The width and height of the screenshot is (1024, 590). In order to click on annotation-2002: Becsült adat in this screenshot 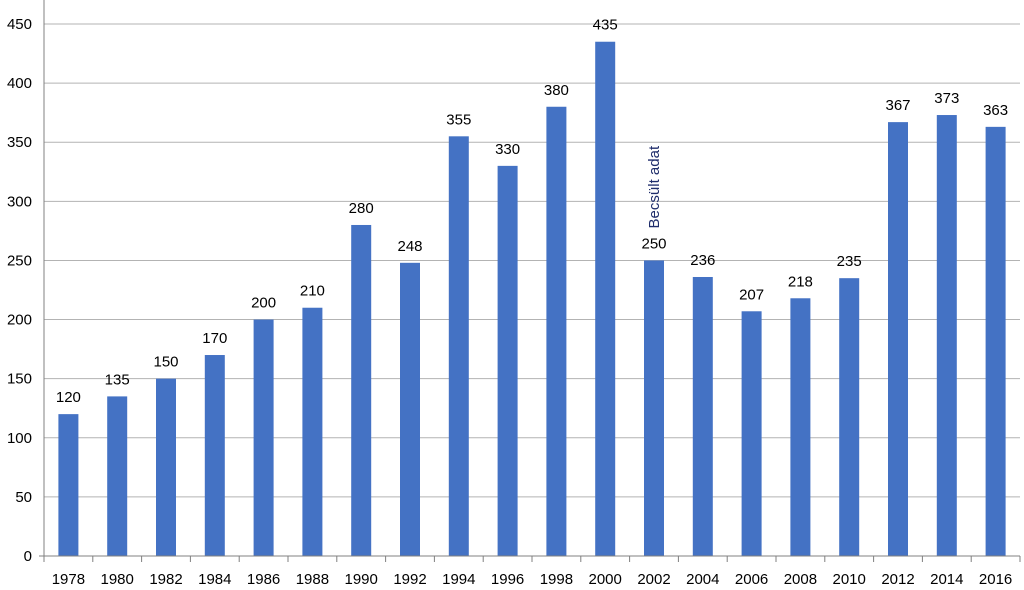, I will do `click(654, 186)`.